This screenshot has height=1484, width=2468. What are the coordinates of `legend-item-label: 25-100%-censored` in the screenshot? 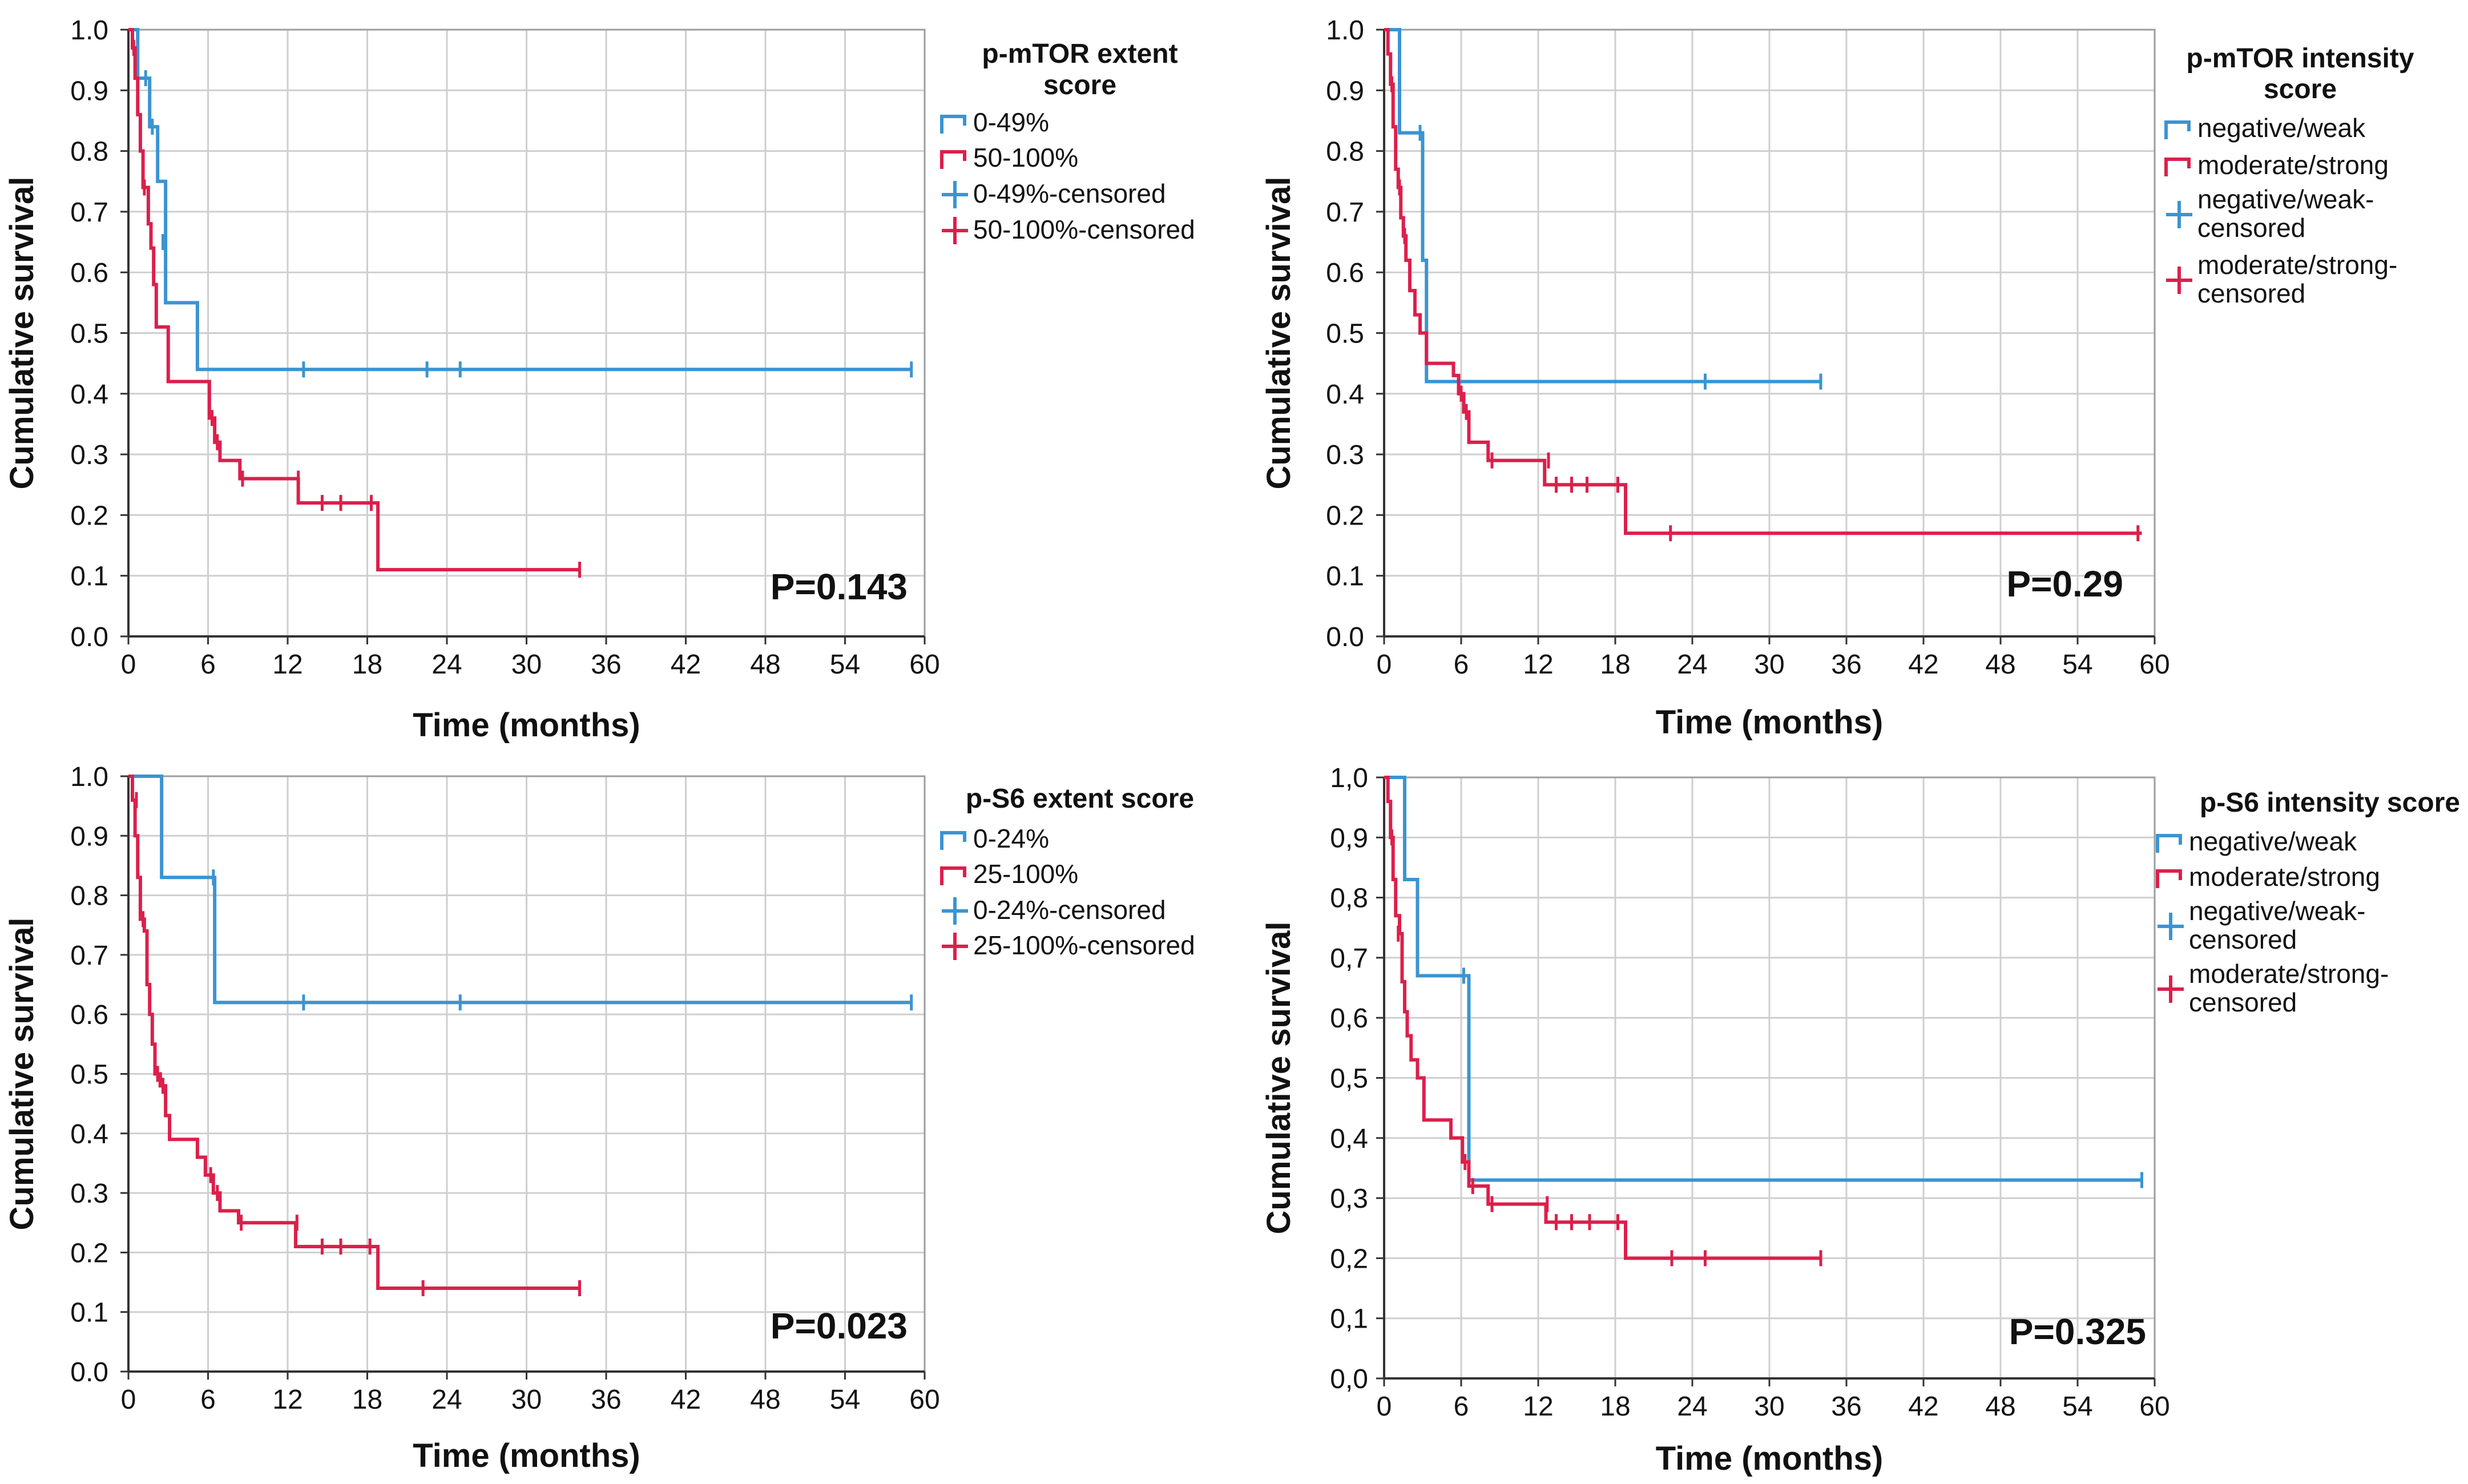 It's located at (1084, 945).